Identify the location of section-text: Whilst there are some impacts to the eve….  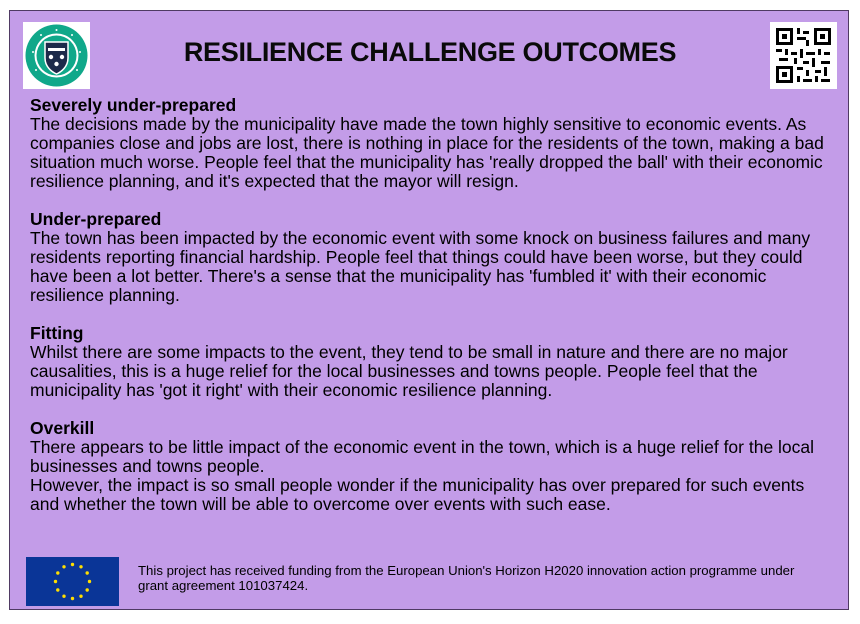
(409, 371).